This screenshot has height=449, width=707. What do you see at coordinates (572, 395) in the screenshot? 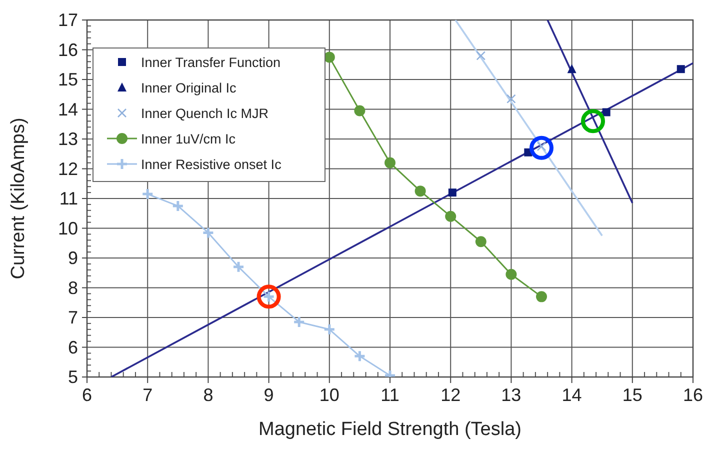
I see `x-tick-label: 14` at bounding box center [572, 395].